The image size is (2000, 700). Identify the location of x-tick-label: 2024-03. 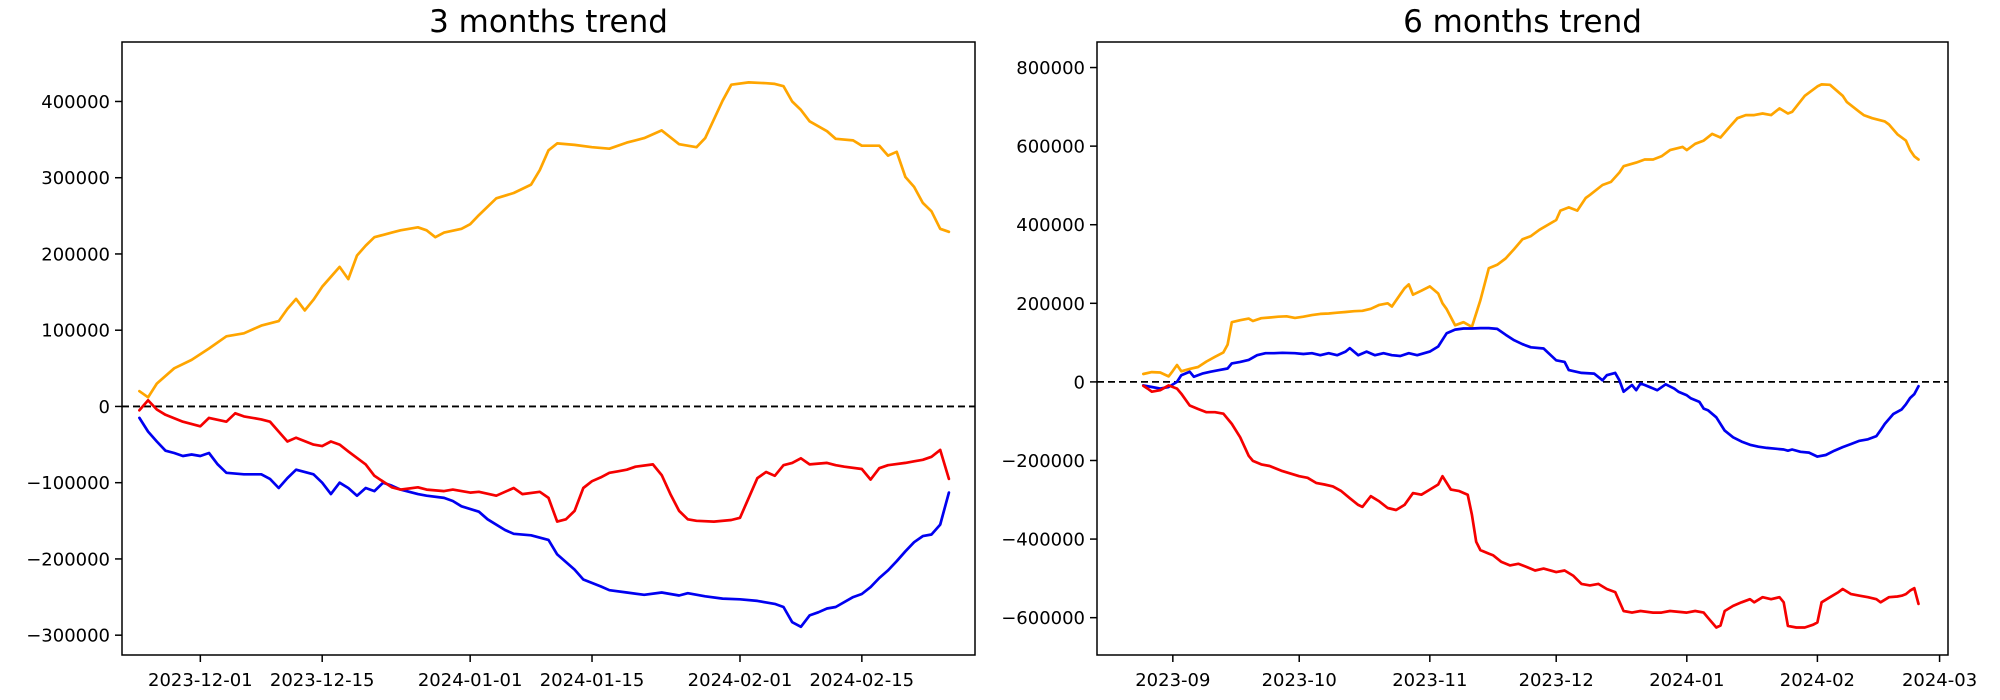
(1939, 680).